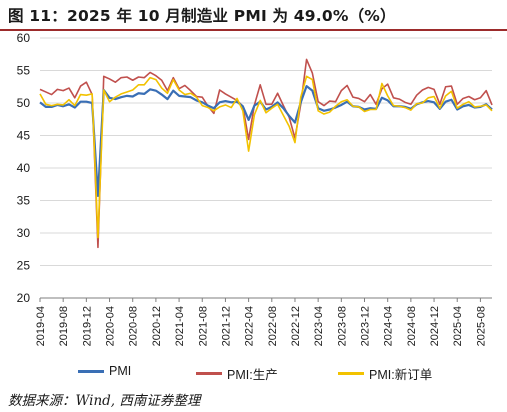 Image resolution: width=507 pixels, height=412 pixels. What do you see at coordinates (209, 373) in the screenshot?
I see `legend-swatch-production` at bounding box center [209, 373].